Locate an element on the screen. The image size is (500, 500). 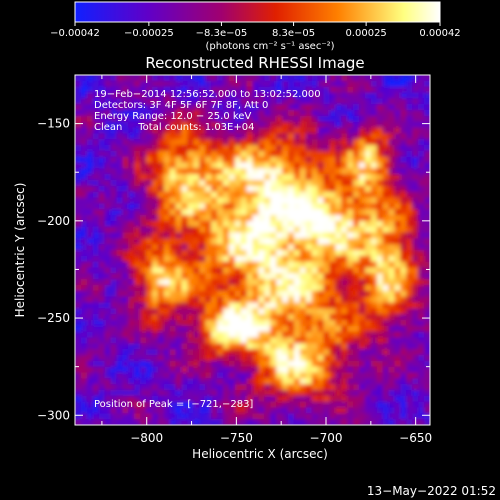
x-axis-label: Heliocentric X (arcsec) is located at coordinates (260, 454).